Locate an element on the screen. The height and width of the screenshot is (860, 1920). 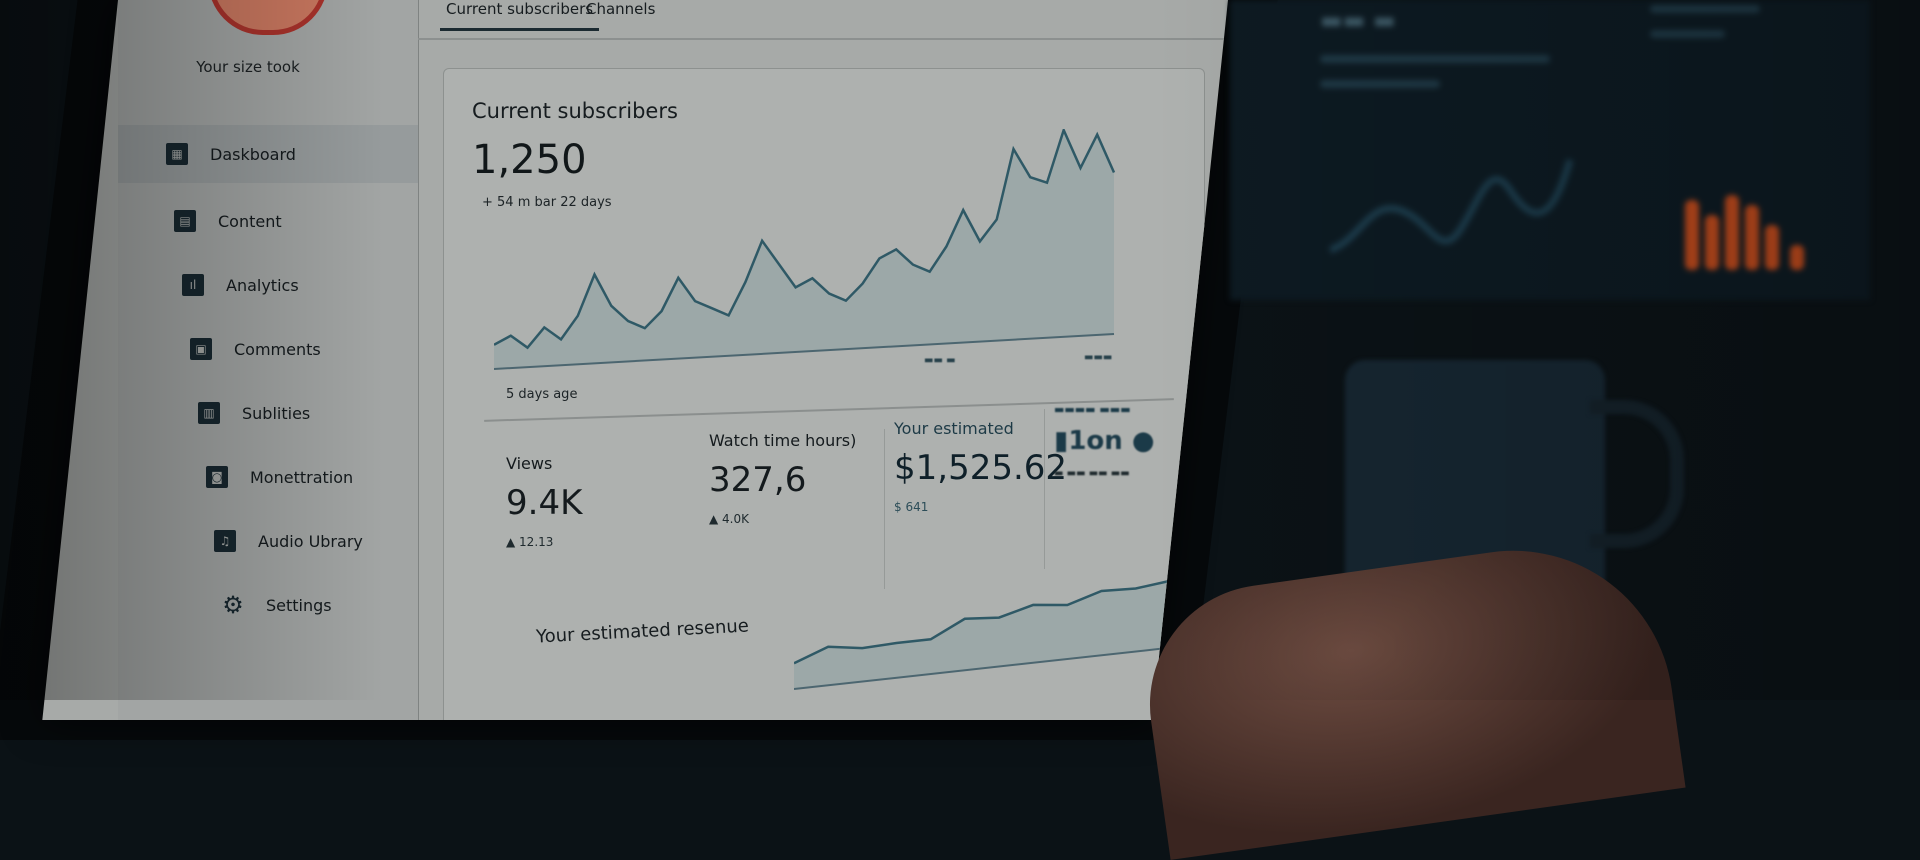
sidebar-item-comments: ▣ Comments is located at coordinates (268, 349).